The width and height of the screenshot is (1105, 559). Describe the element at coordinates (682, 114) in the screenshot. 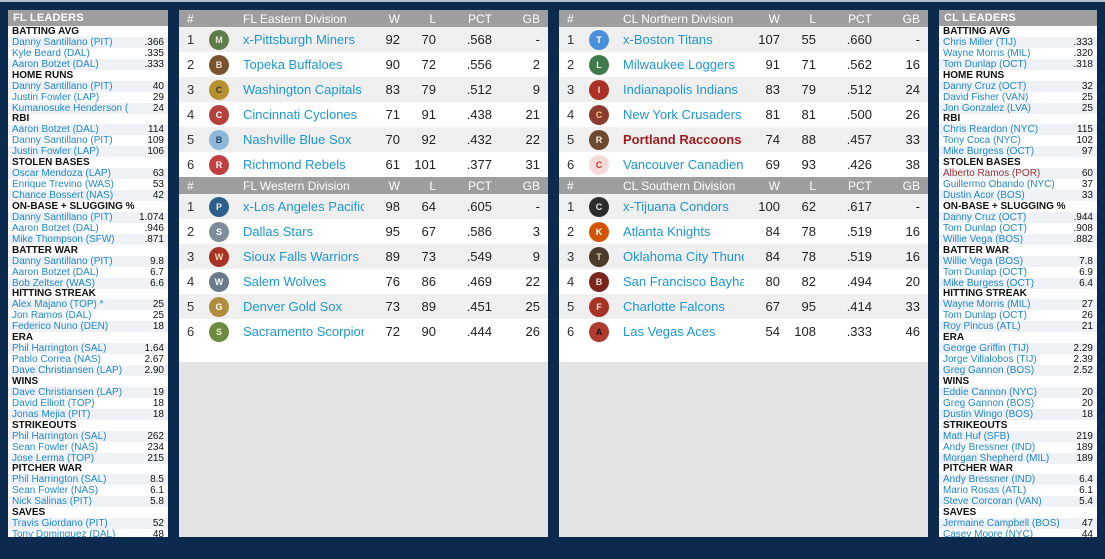

I see `team-link: New York Crusaders` at that location.